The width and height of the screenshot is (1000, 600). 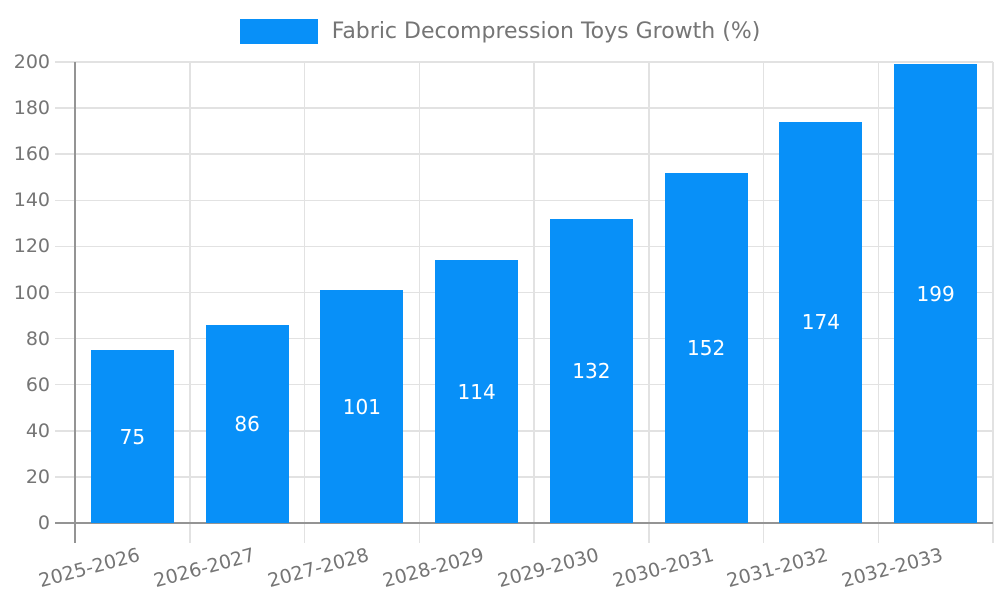 What do you see at coordinates (663, 568) in the screenshot?
I see `x-tick-label: 2030-2031` at bounding box center [663, 568].